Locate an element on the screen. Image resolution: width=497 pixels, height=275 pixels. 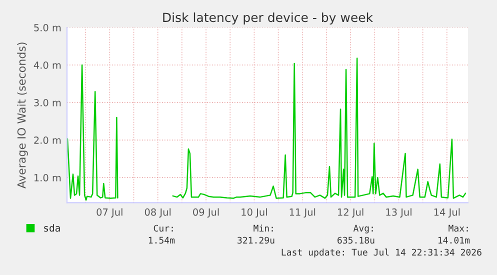
x-tick-label: 10 Jul is located at coordinates (254, 213).